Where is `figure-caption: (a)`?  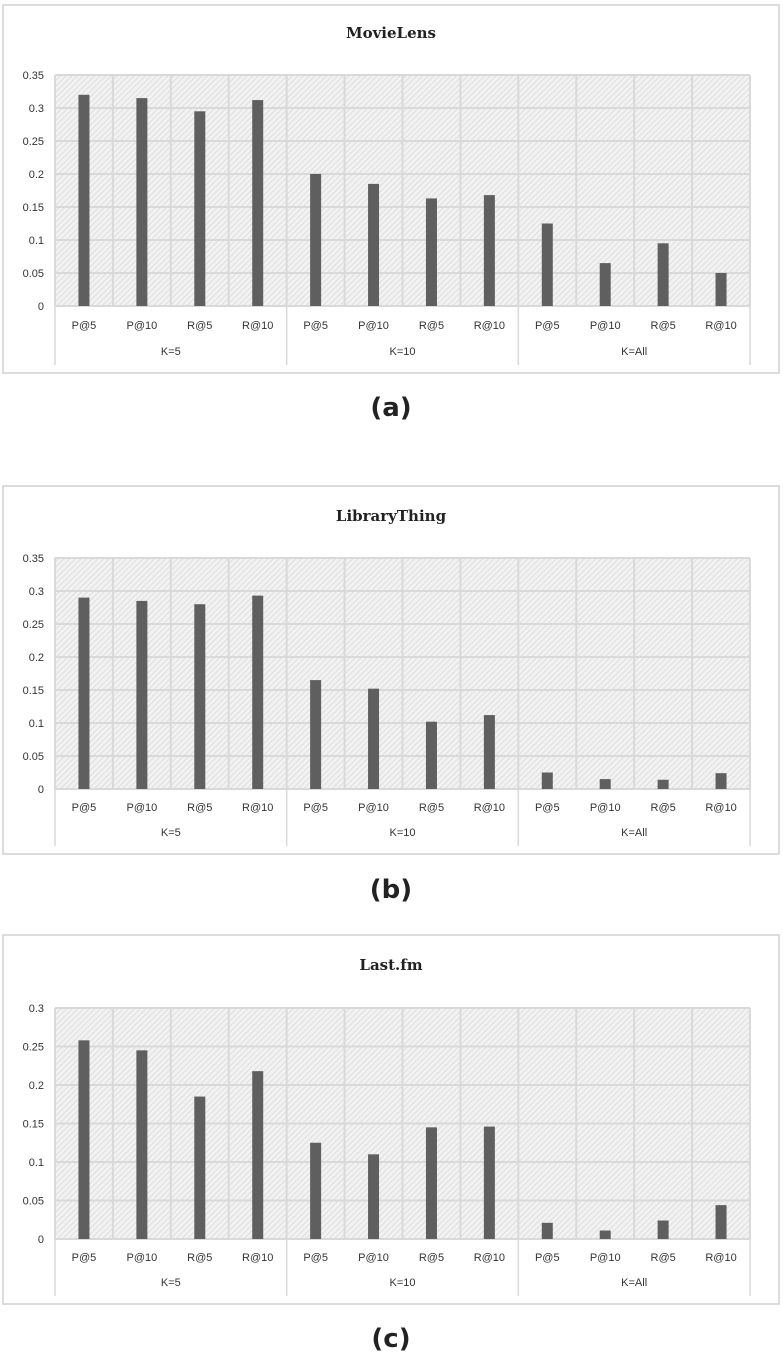 figure-caption: (a) is located at coordinates (390, 408).